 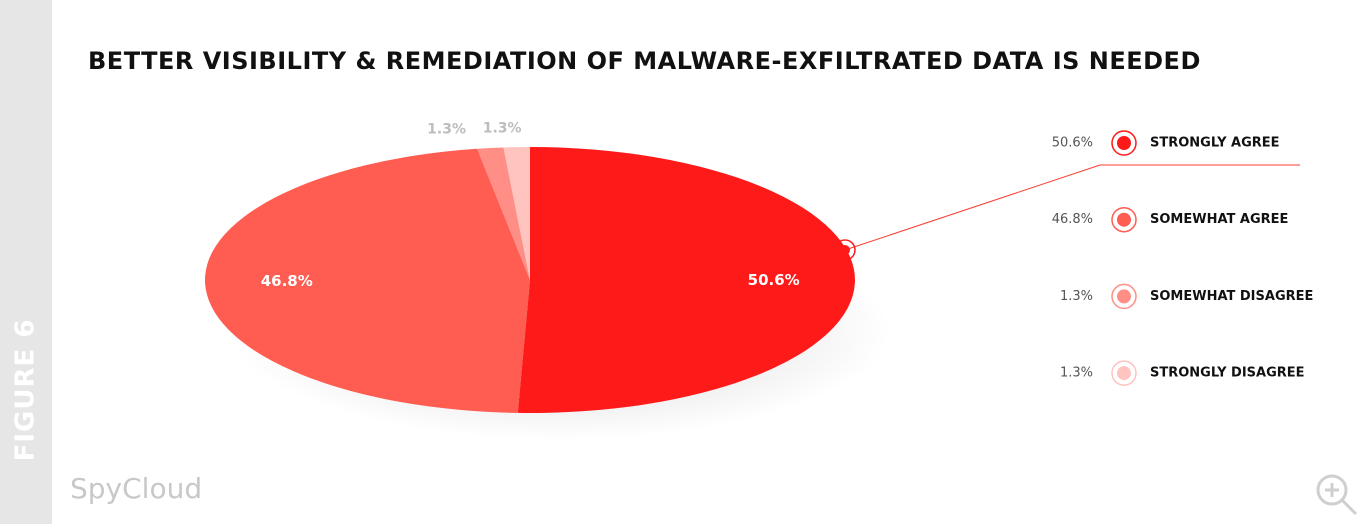 What do you see at coordinates (1337, 495) in the screenshot?
I see `zoom-icon` at bounding box center [1337, 495].